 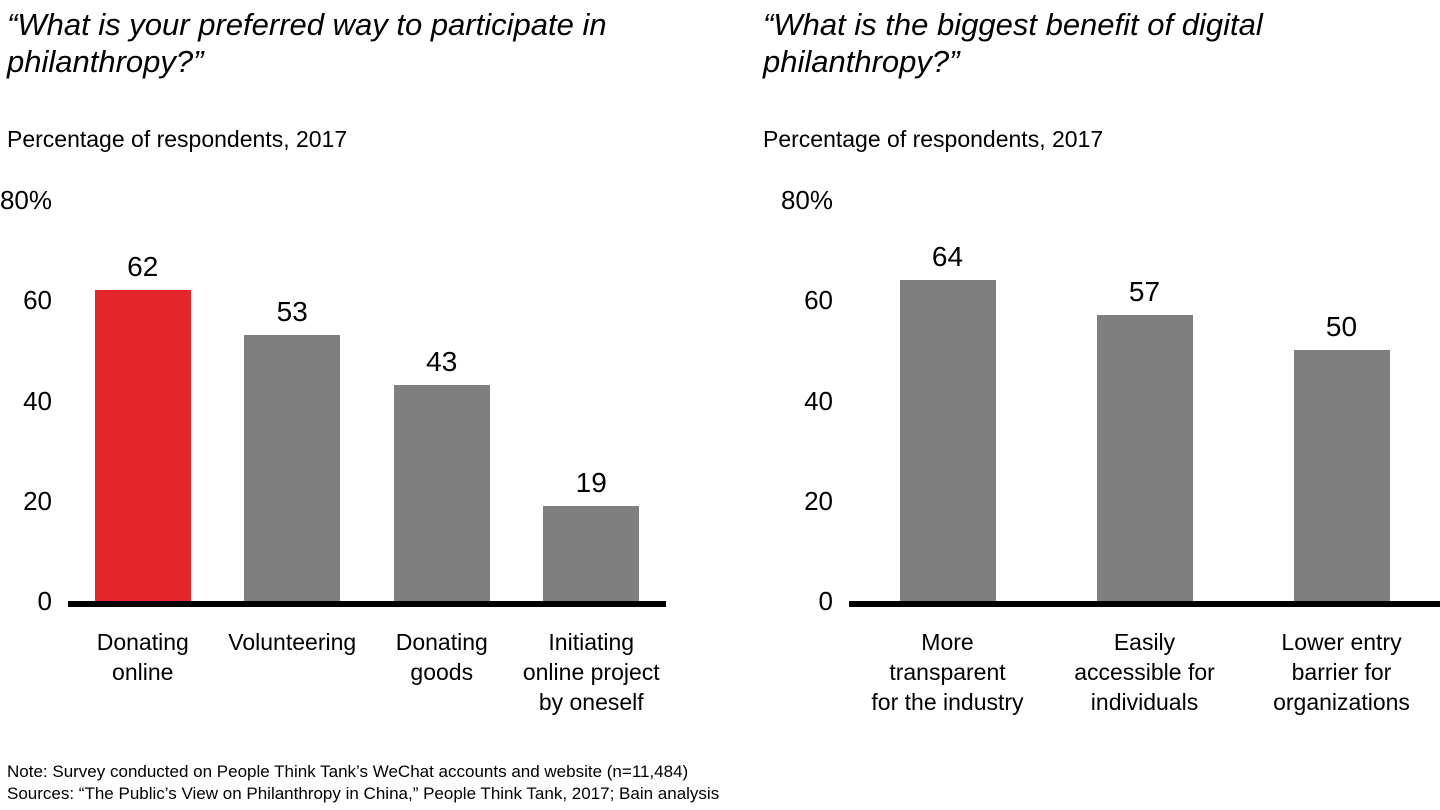 What do you see at coordinates (1144, 292) in the screenshot?
I see `bar-value-label: 57` at bounding box center [1144, 292].